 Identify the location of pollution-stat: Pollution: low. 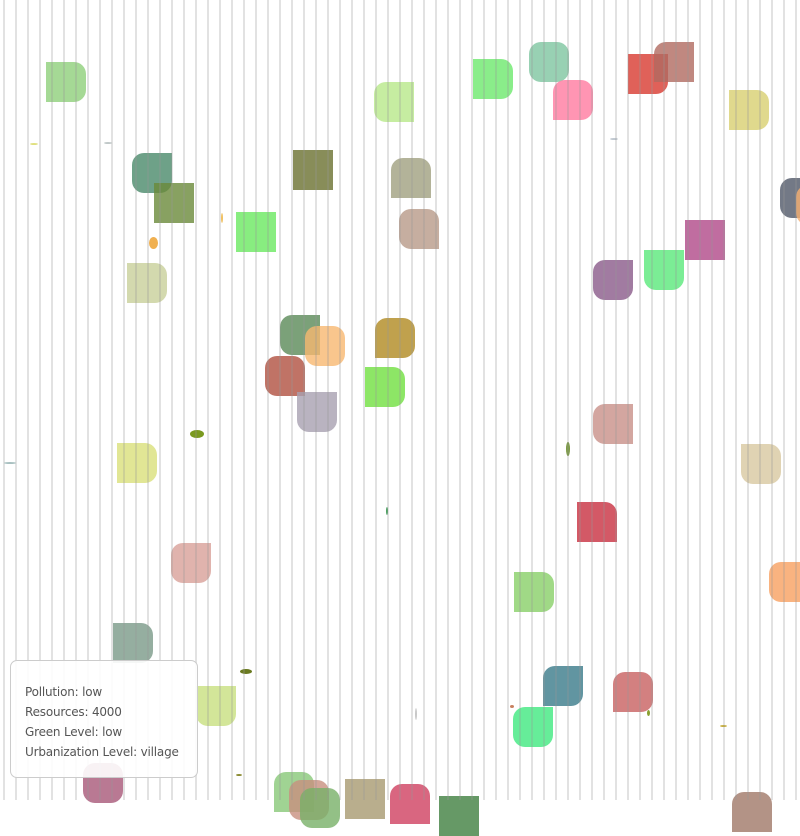
(63, 692).